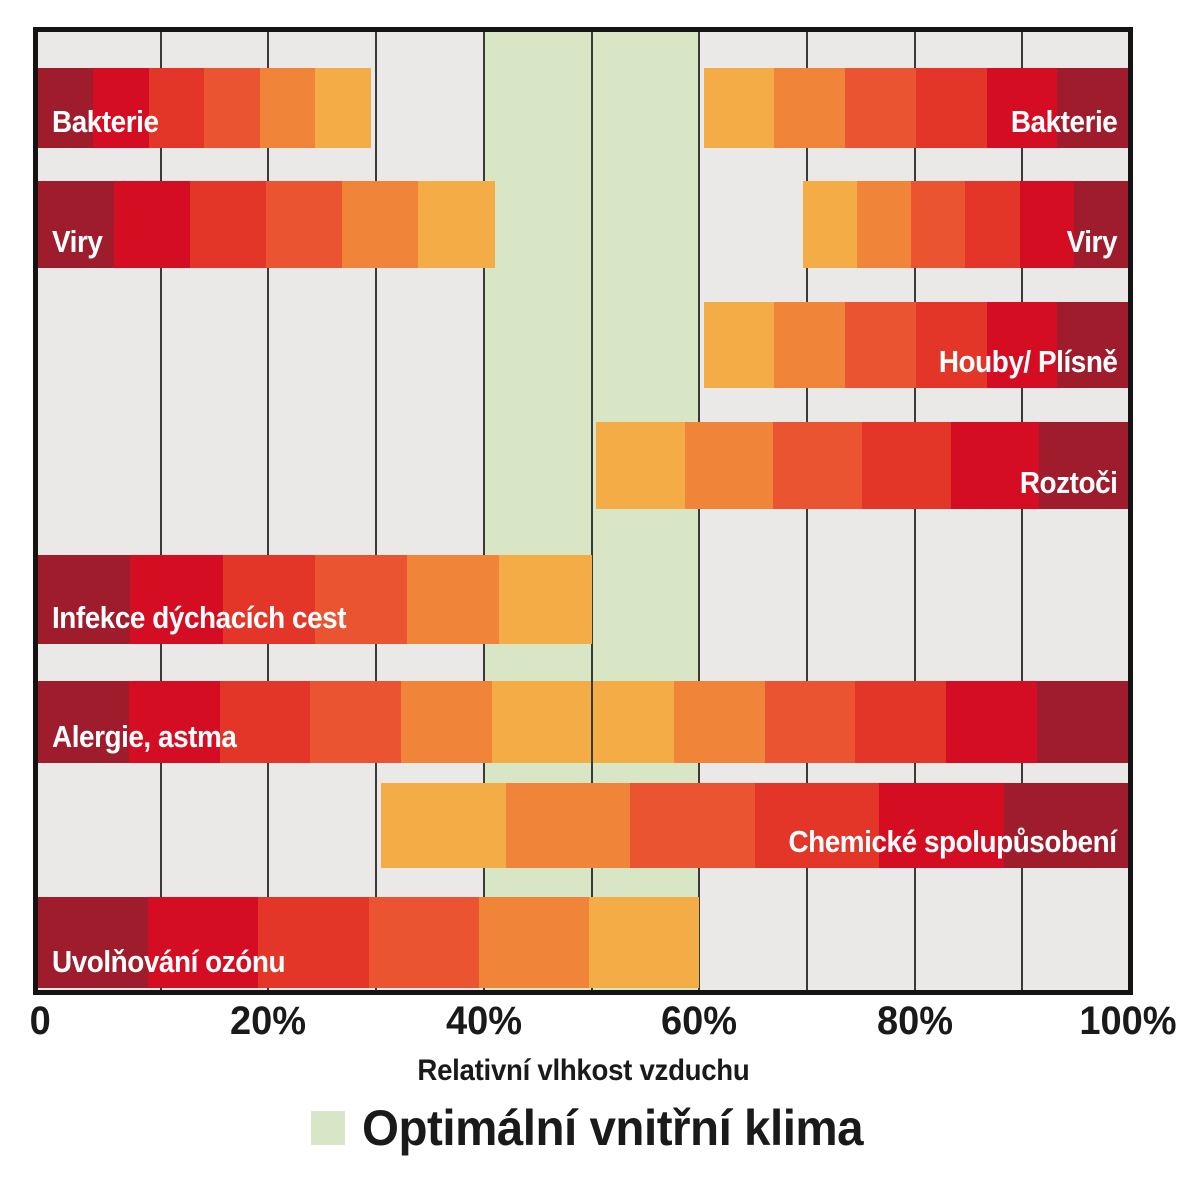  I want to click on bar-label-houby-plisne: Houby/ Plísně, so click(1027, 361).